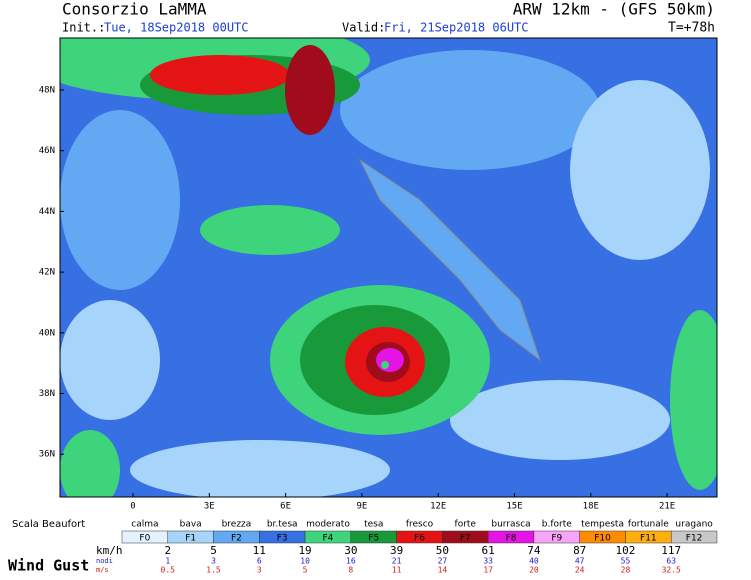 This screenshot has height=580, width=751. I want to click on beaufort-name: uragano, so click(694, 525).